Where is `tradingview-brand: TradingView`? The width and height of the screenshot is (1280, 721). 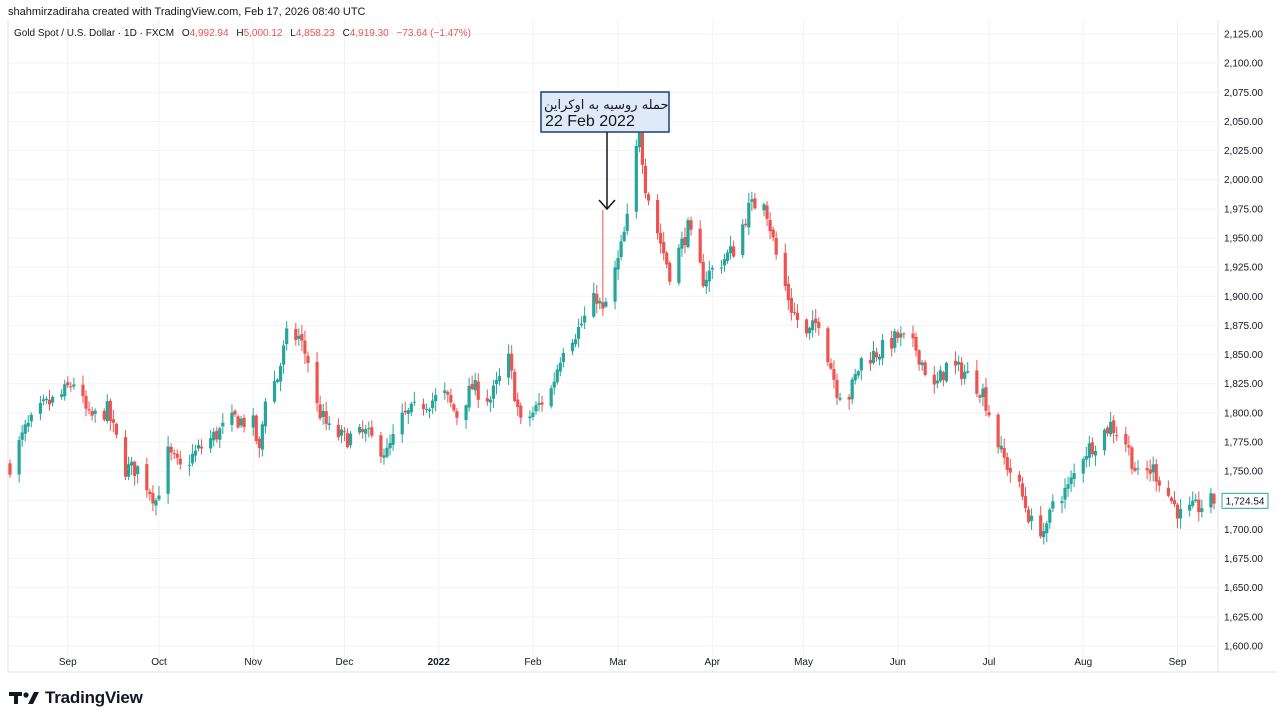 tradingview-brand: TradingView is located at coordinates (76, 698).